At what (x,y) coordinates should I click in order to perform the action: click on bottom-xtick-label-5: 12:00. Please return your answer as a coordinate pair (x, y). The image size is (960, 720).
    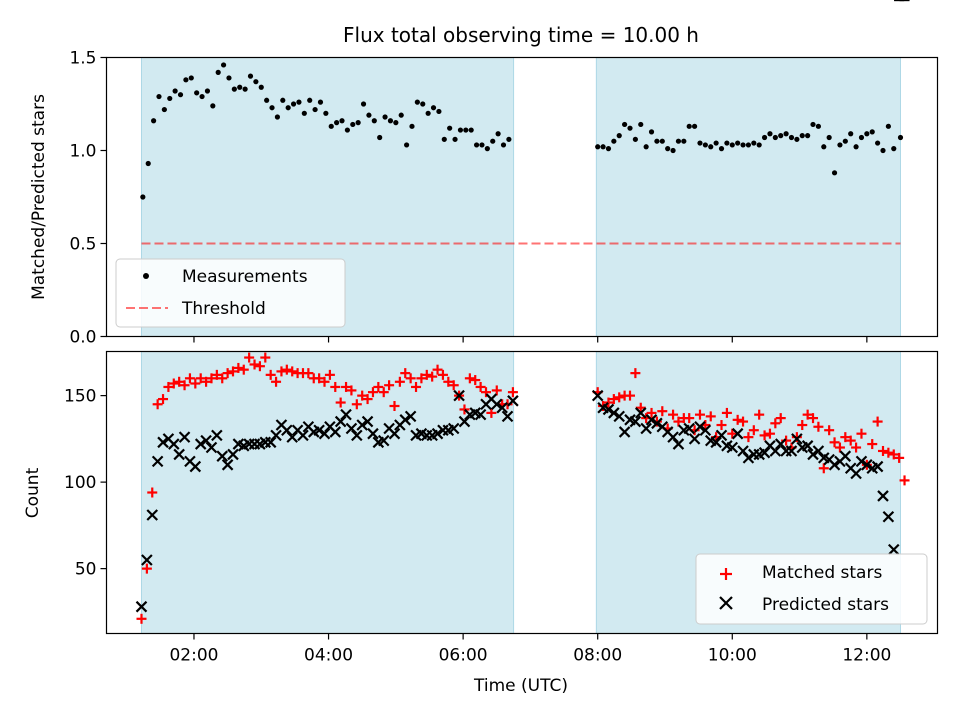
    Looking at the image, I should click on (866, 656).